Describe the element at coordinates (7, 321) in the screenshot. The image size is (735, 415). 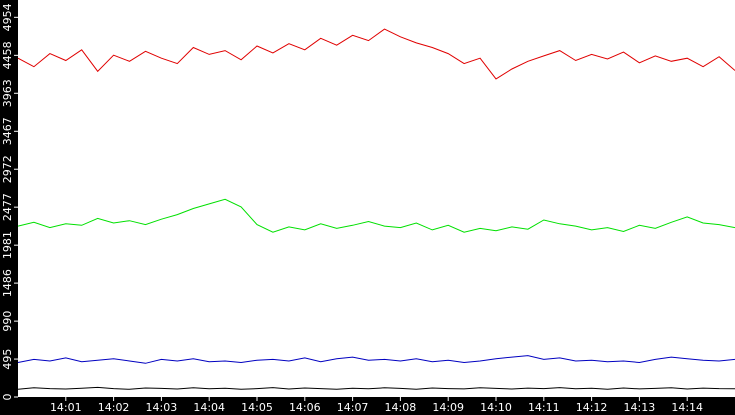
I see `y-tick-label: 990` at that location.